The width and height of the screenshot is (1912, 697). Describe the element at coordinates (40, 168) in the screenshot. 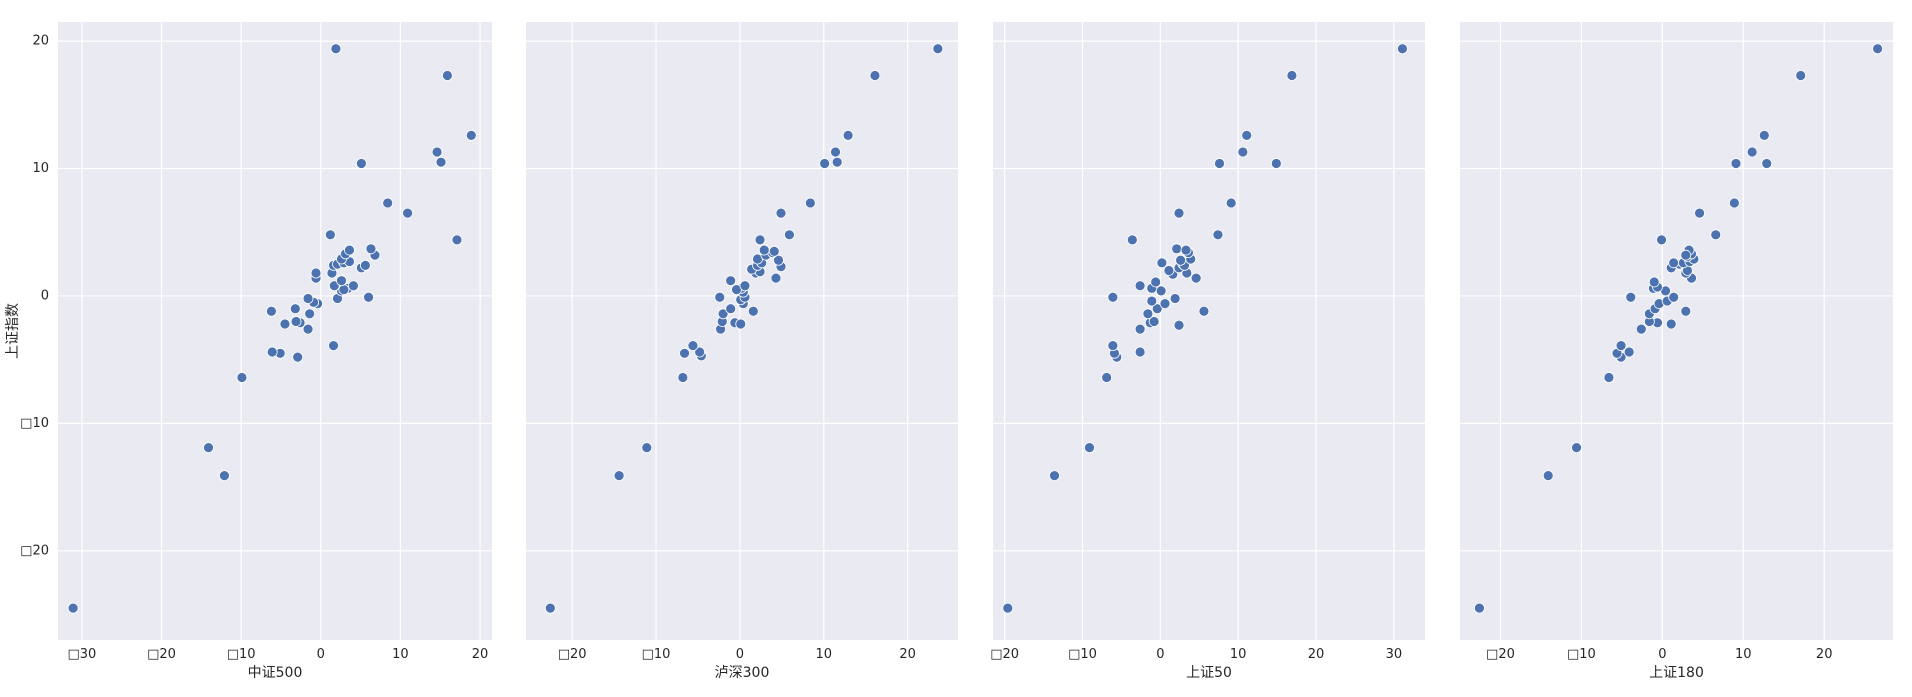

I see `y-tick-label: 10` at that location.